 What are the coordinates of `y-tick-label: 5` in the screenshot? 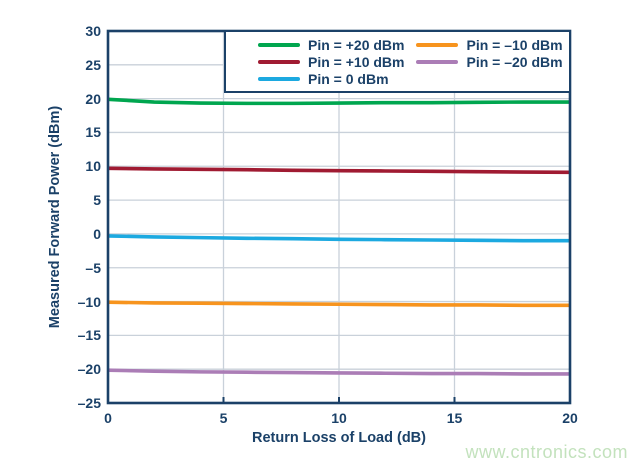 It's located at (97, 200).